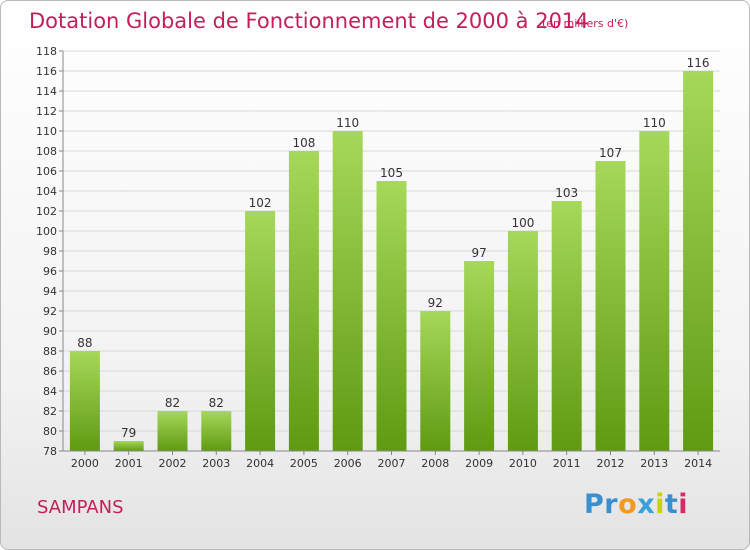 The image size is (750, 550). Describe the element at coordinates (260, 463) in the screenshot. I see `x-tick-label-2004: 2004` at that location.